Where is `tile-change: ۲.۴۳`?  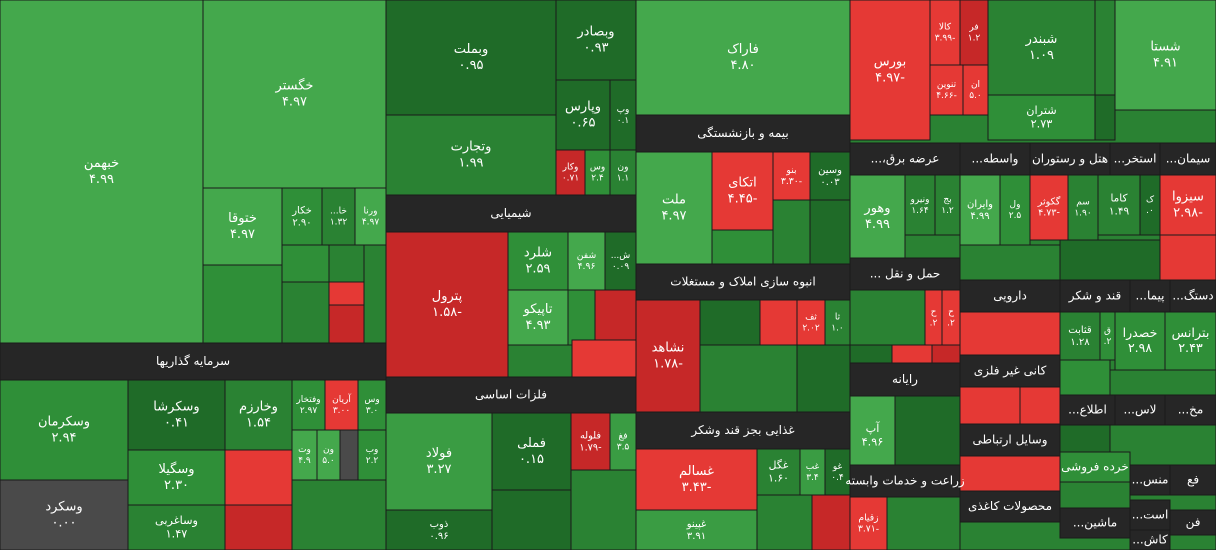
tile-change: ۲.۴۳ is located at coordinates (1190, 348).